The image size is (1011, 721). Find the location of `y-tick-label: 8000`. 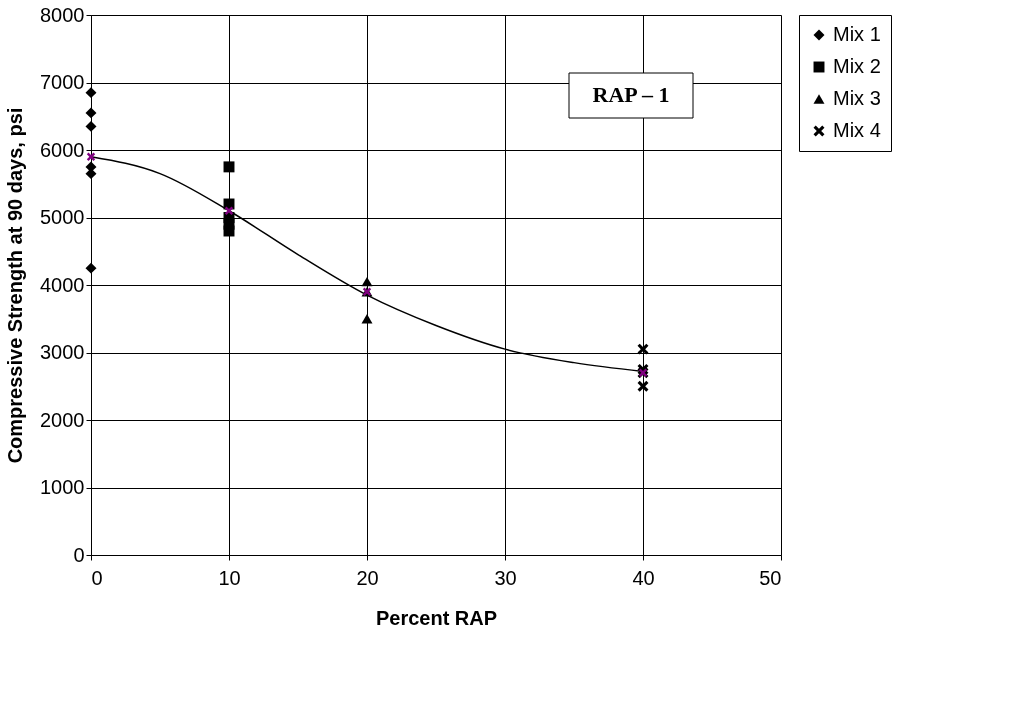

y-tick-label: 8000 is located at coordinates (62, 14).